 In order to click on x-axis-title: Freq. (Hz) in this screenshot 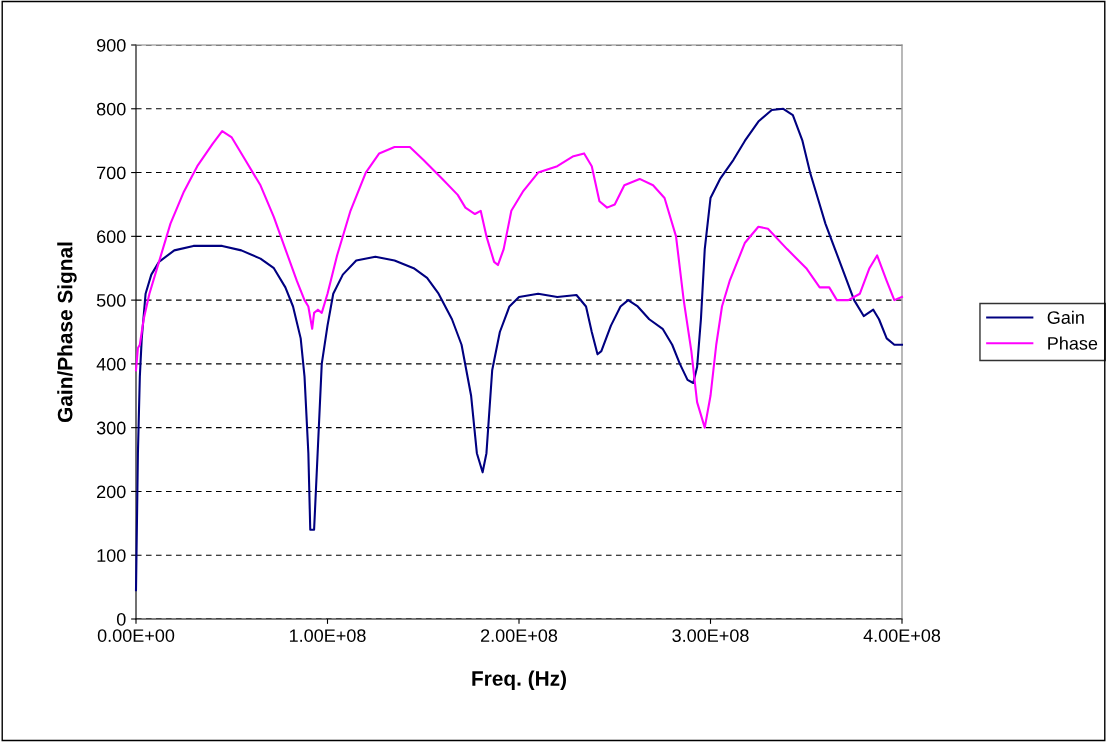, I will do `click(519, 680)`.